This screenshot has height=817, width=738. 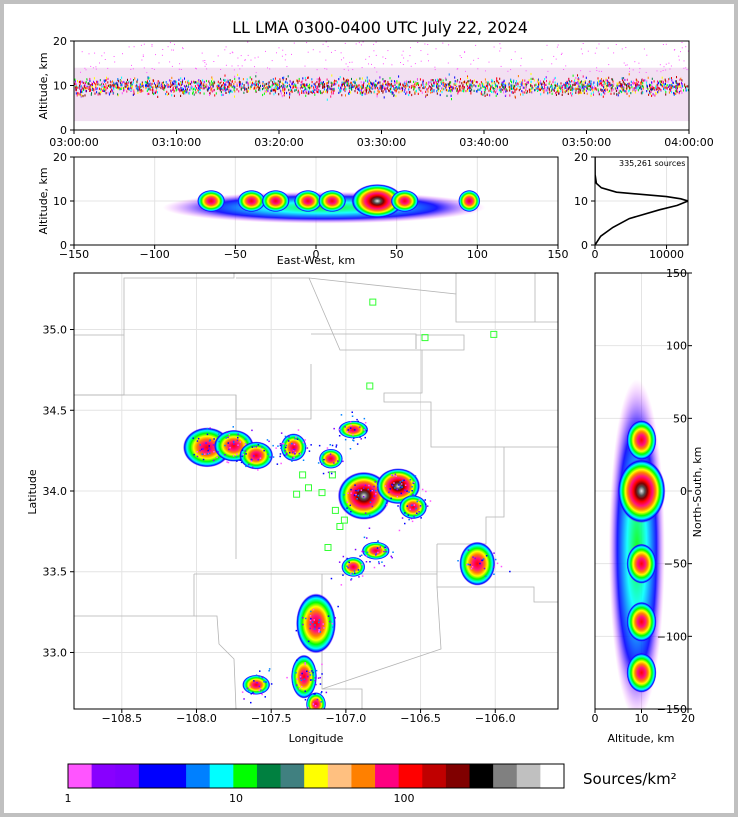 What do you see at coordinates (370, 386) in the screenshot?
I see `station-marker` at bounding box center [370, 386].